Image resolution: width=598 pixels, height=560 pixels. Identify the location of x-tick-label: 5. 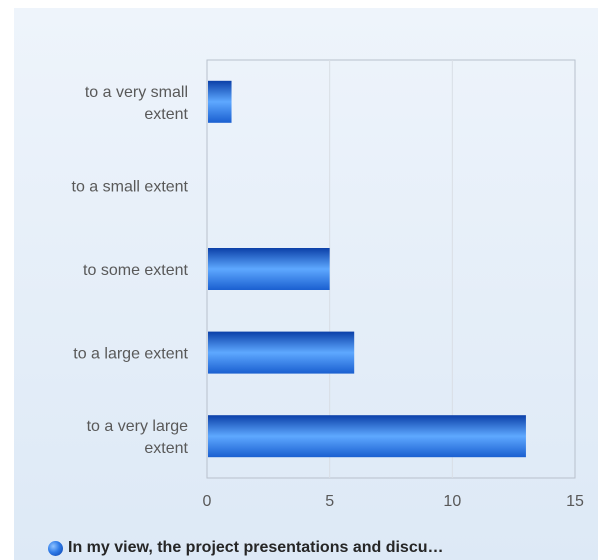
(329, 501).